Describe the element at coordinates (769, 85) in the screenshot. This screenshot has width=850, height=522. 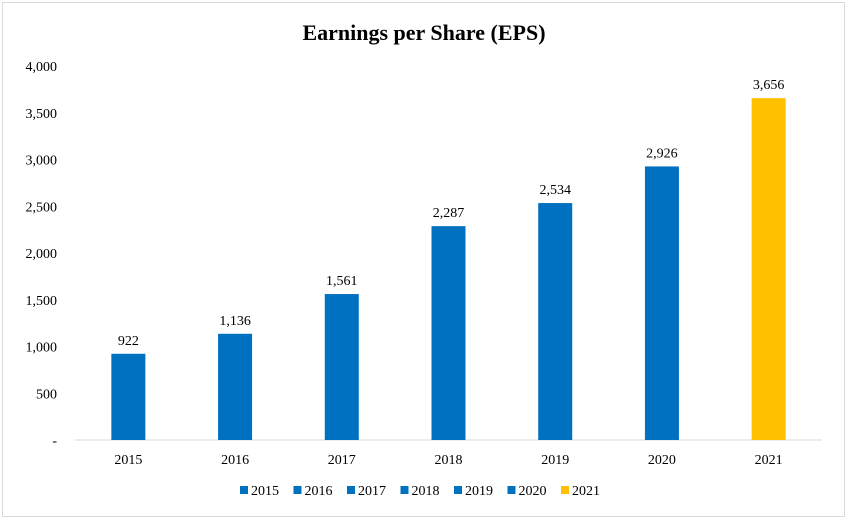
I see `data-label-2021: 3,656` at that location.